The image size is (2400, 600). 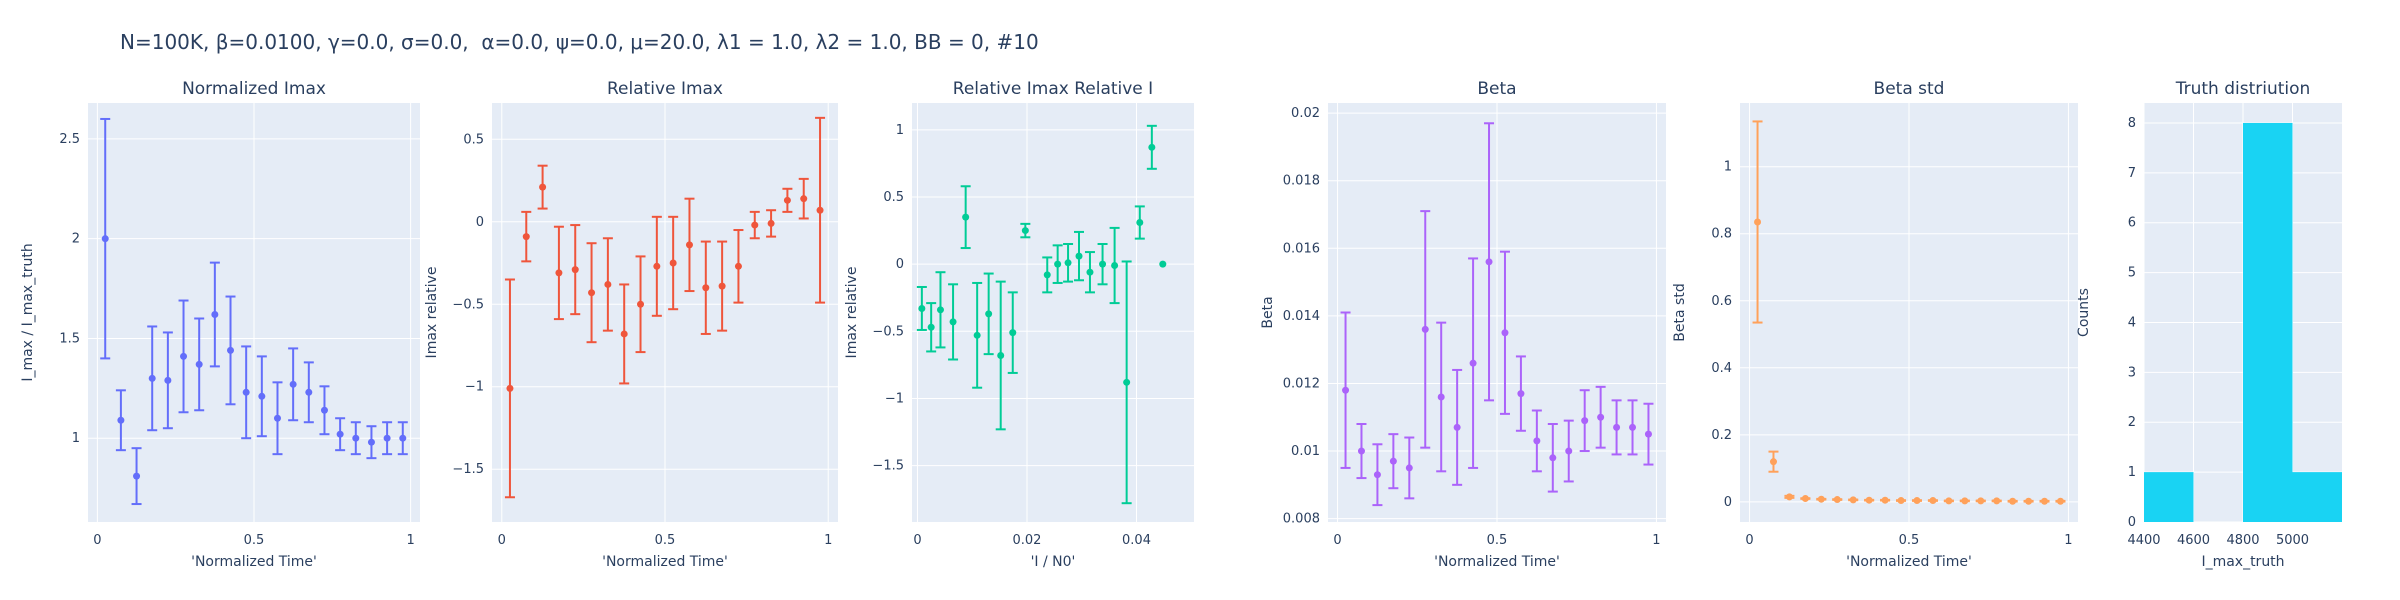 What do you see at coordinates (2243, 89) in the screenshot?
I see `subplot-title: Truth distriution` at bounding box center [2243, 89].